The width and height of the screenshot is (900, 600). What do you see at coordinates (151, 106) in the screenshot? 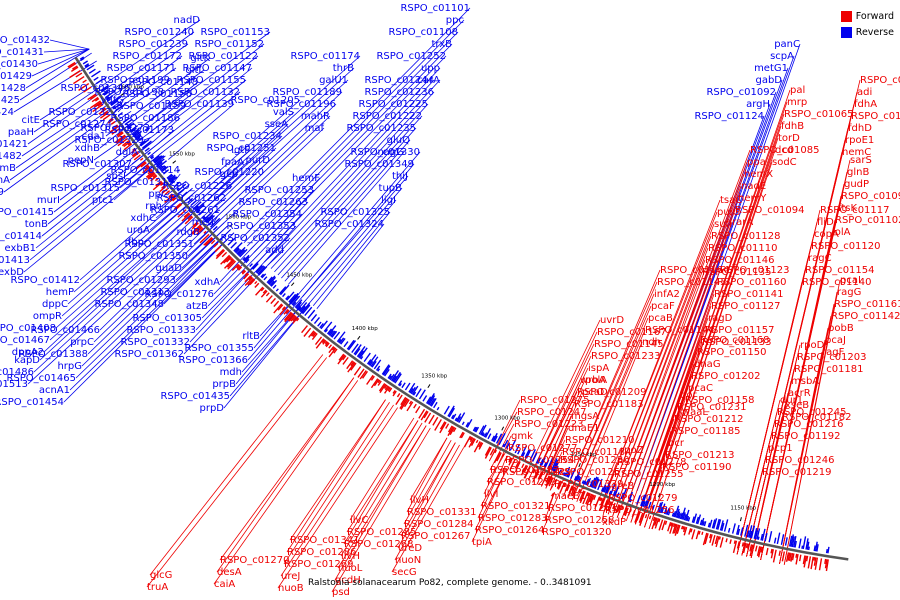
I see `reverse-gene-label: RSPO_c01159` at bounding box center [151, 106].